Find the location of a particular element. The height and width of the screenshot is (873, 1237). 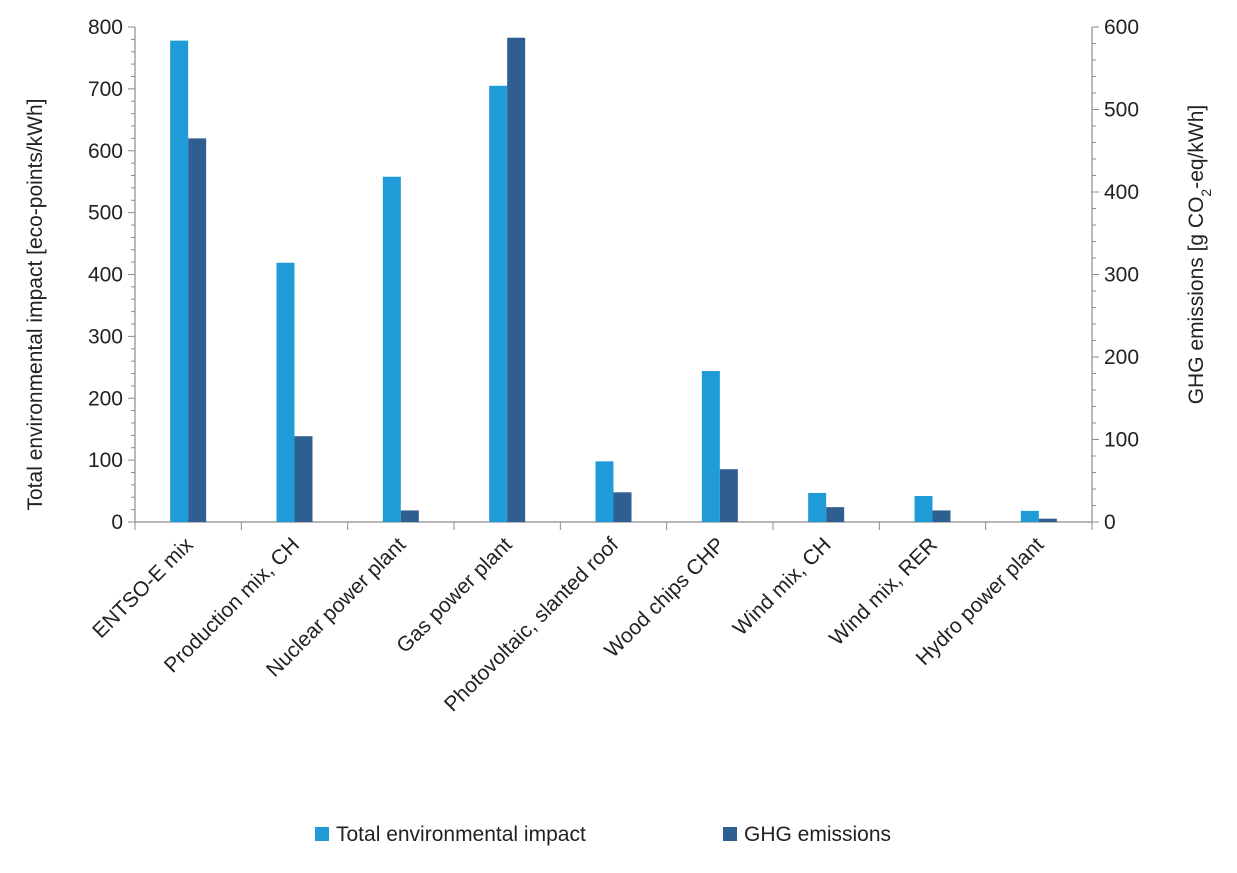

right-tick-label: 300 is located at coordinates (1121, 275).